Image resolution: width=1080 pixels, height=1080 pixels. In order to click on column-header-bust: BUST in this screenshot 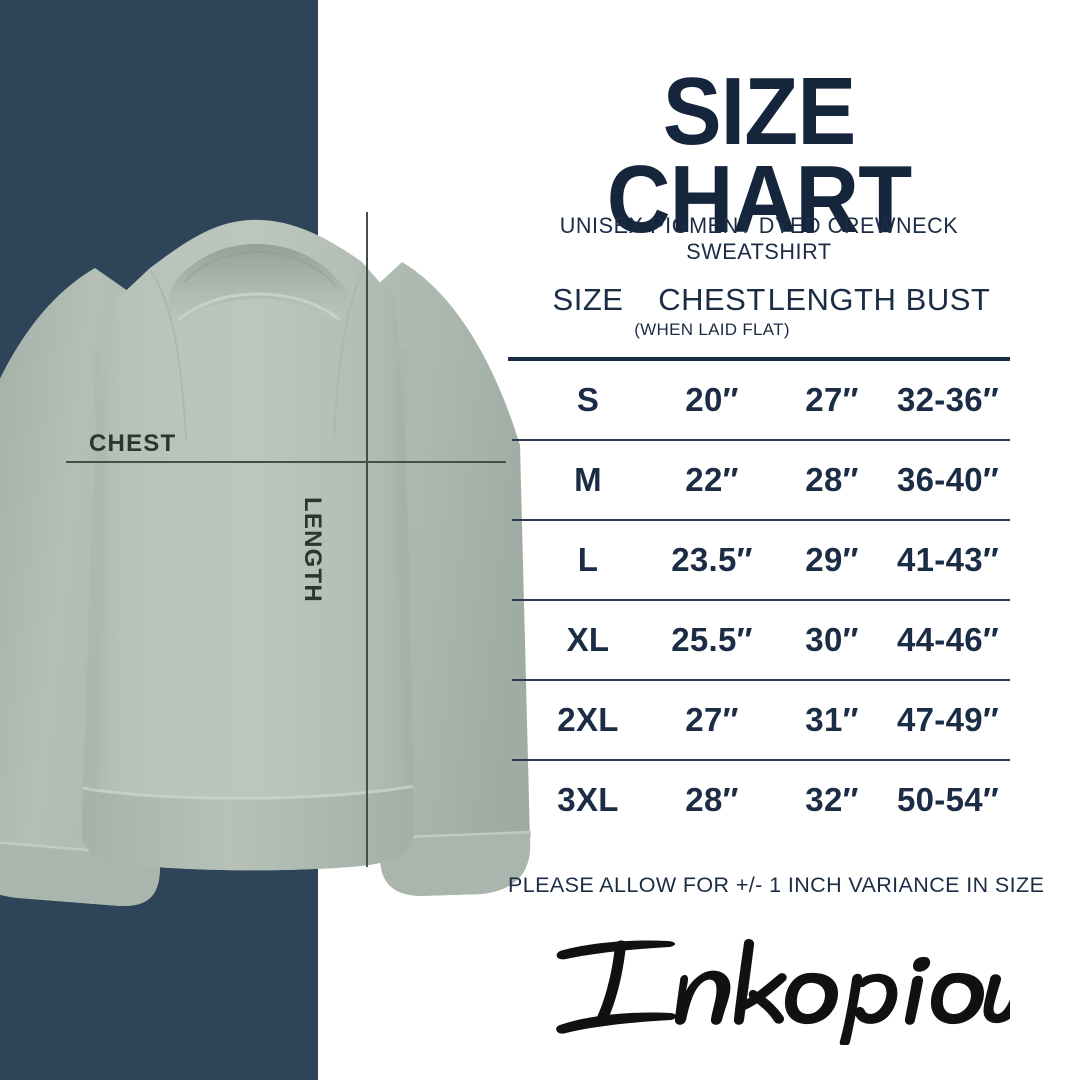, I will do `click(948, 299)`.